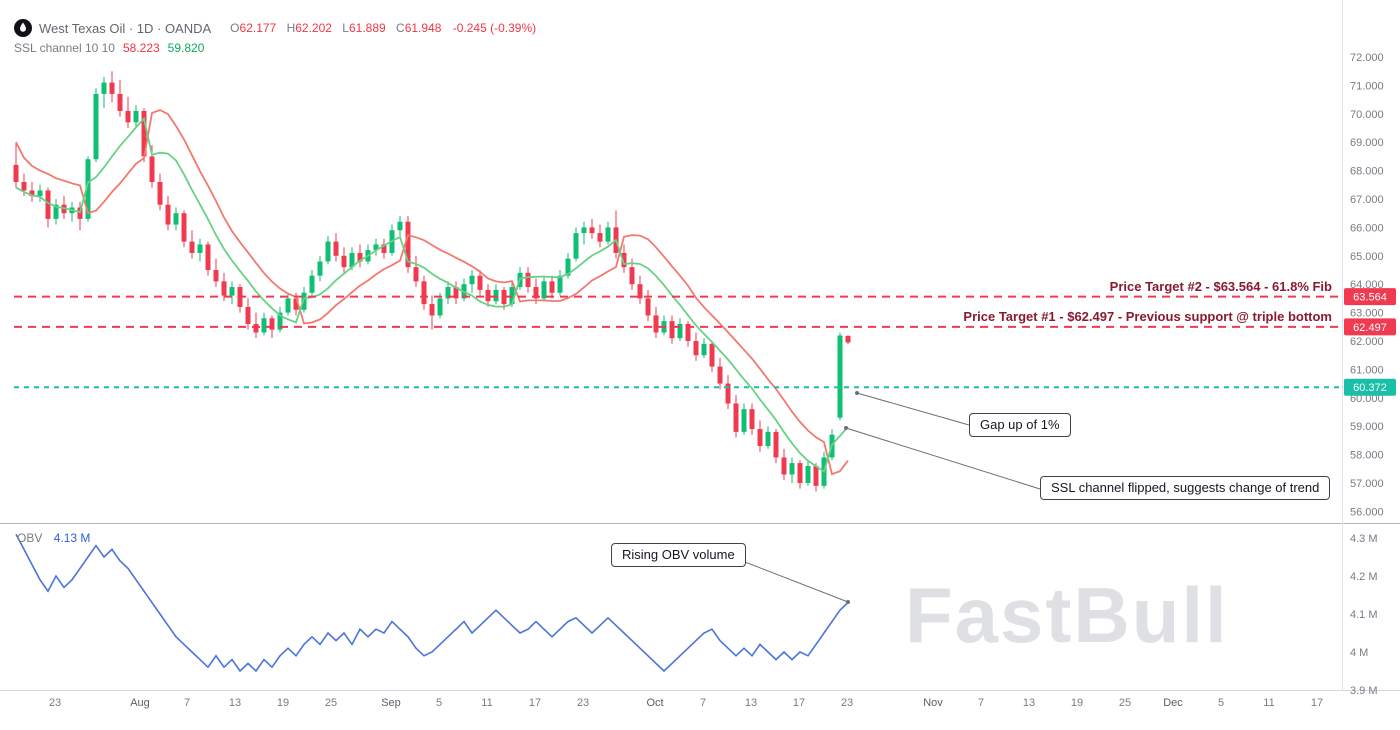  I want to click on time-axis-label: 25, so click(1125, 703).